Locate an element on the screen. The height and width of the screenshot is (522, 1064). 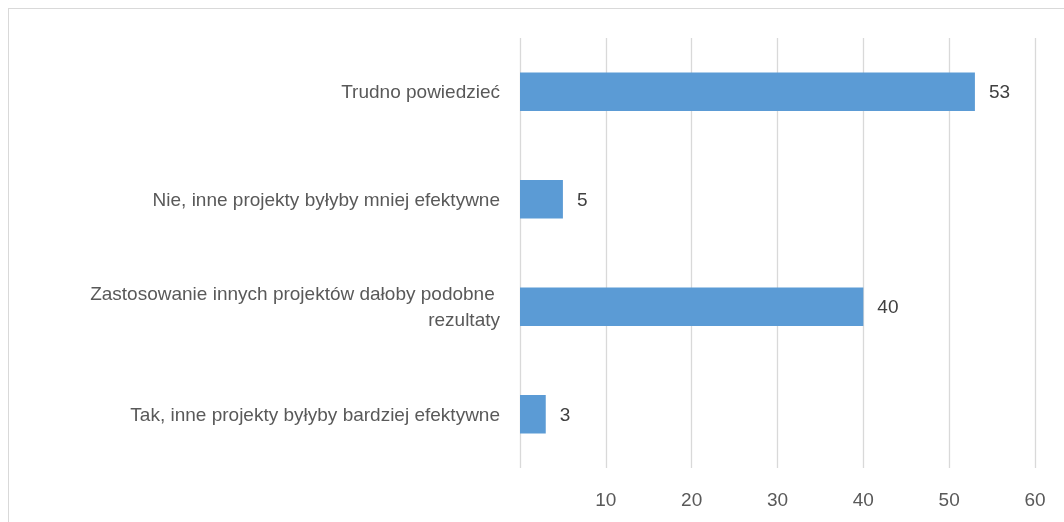
data-label: 3 is located at coordinates (565, 414).